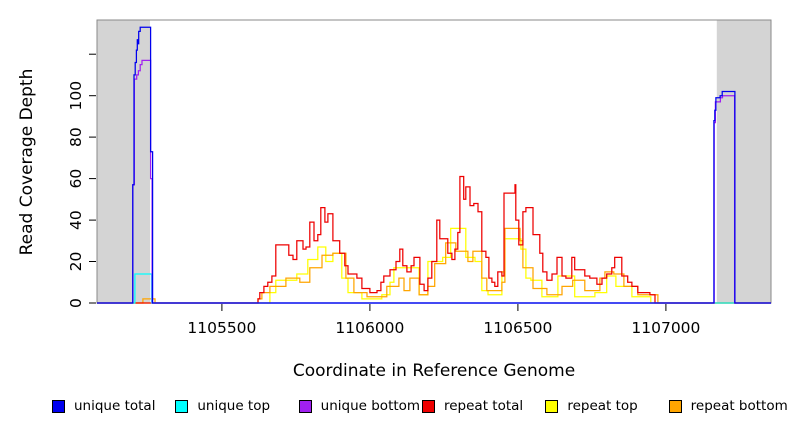 The image size is (792, 432). I want to click on legend-label: repeat top, so click(602, 406).